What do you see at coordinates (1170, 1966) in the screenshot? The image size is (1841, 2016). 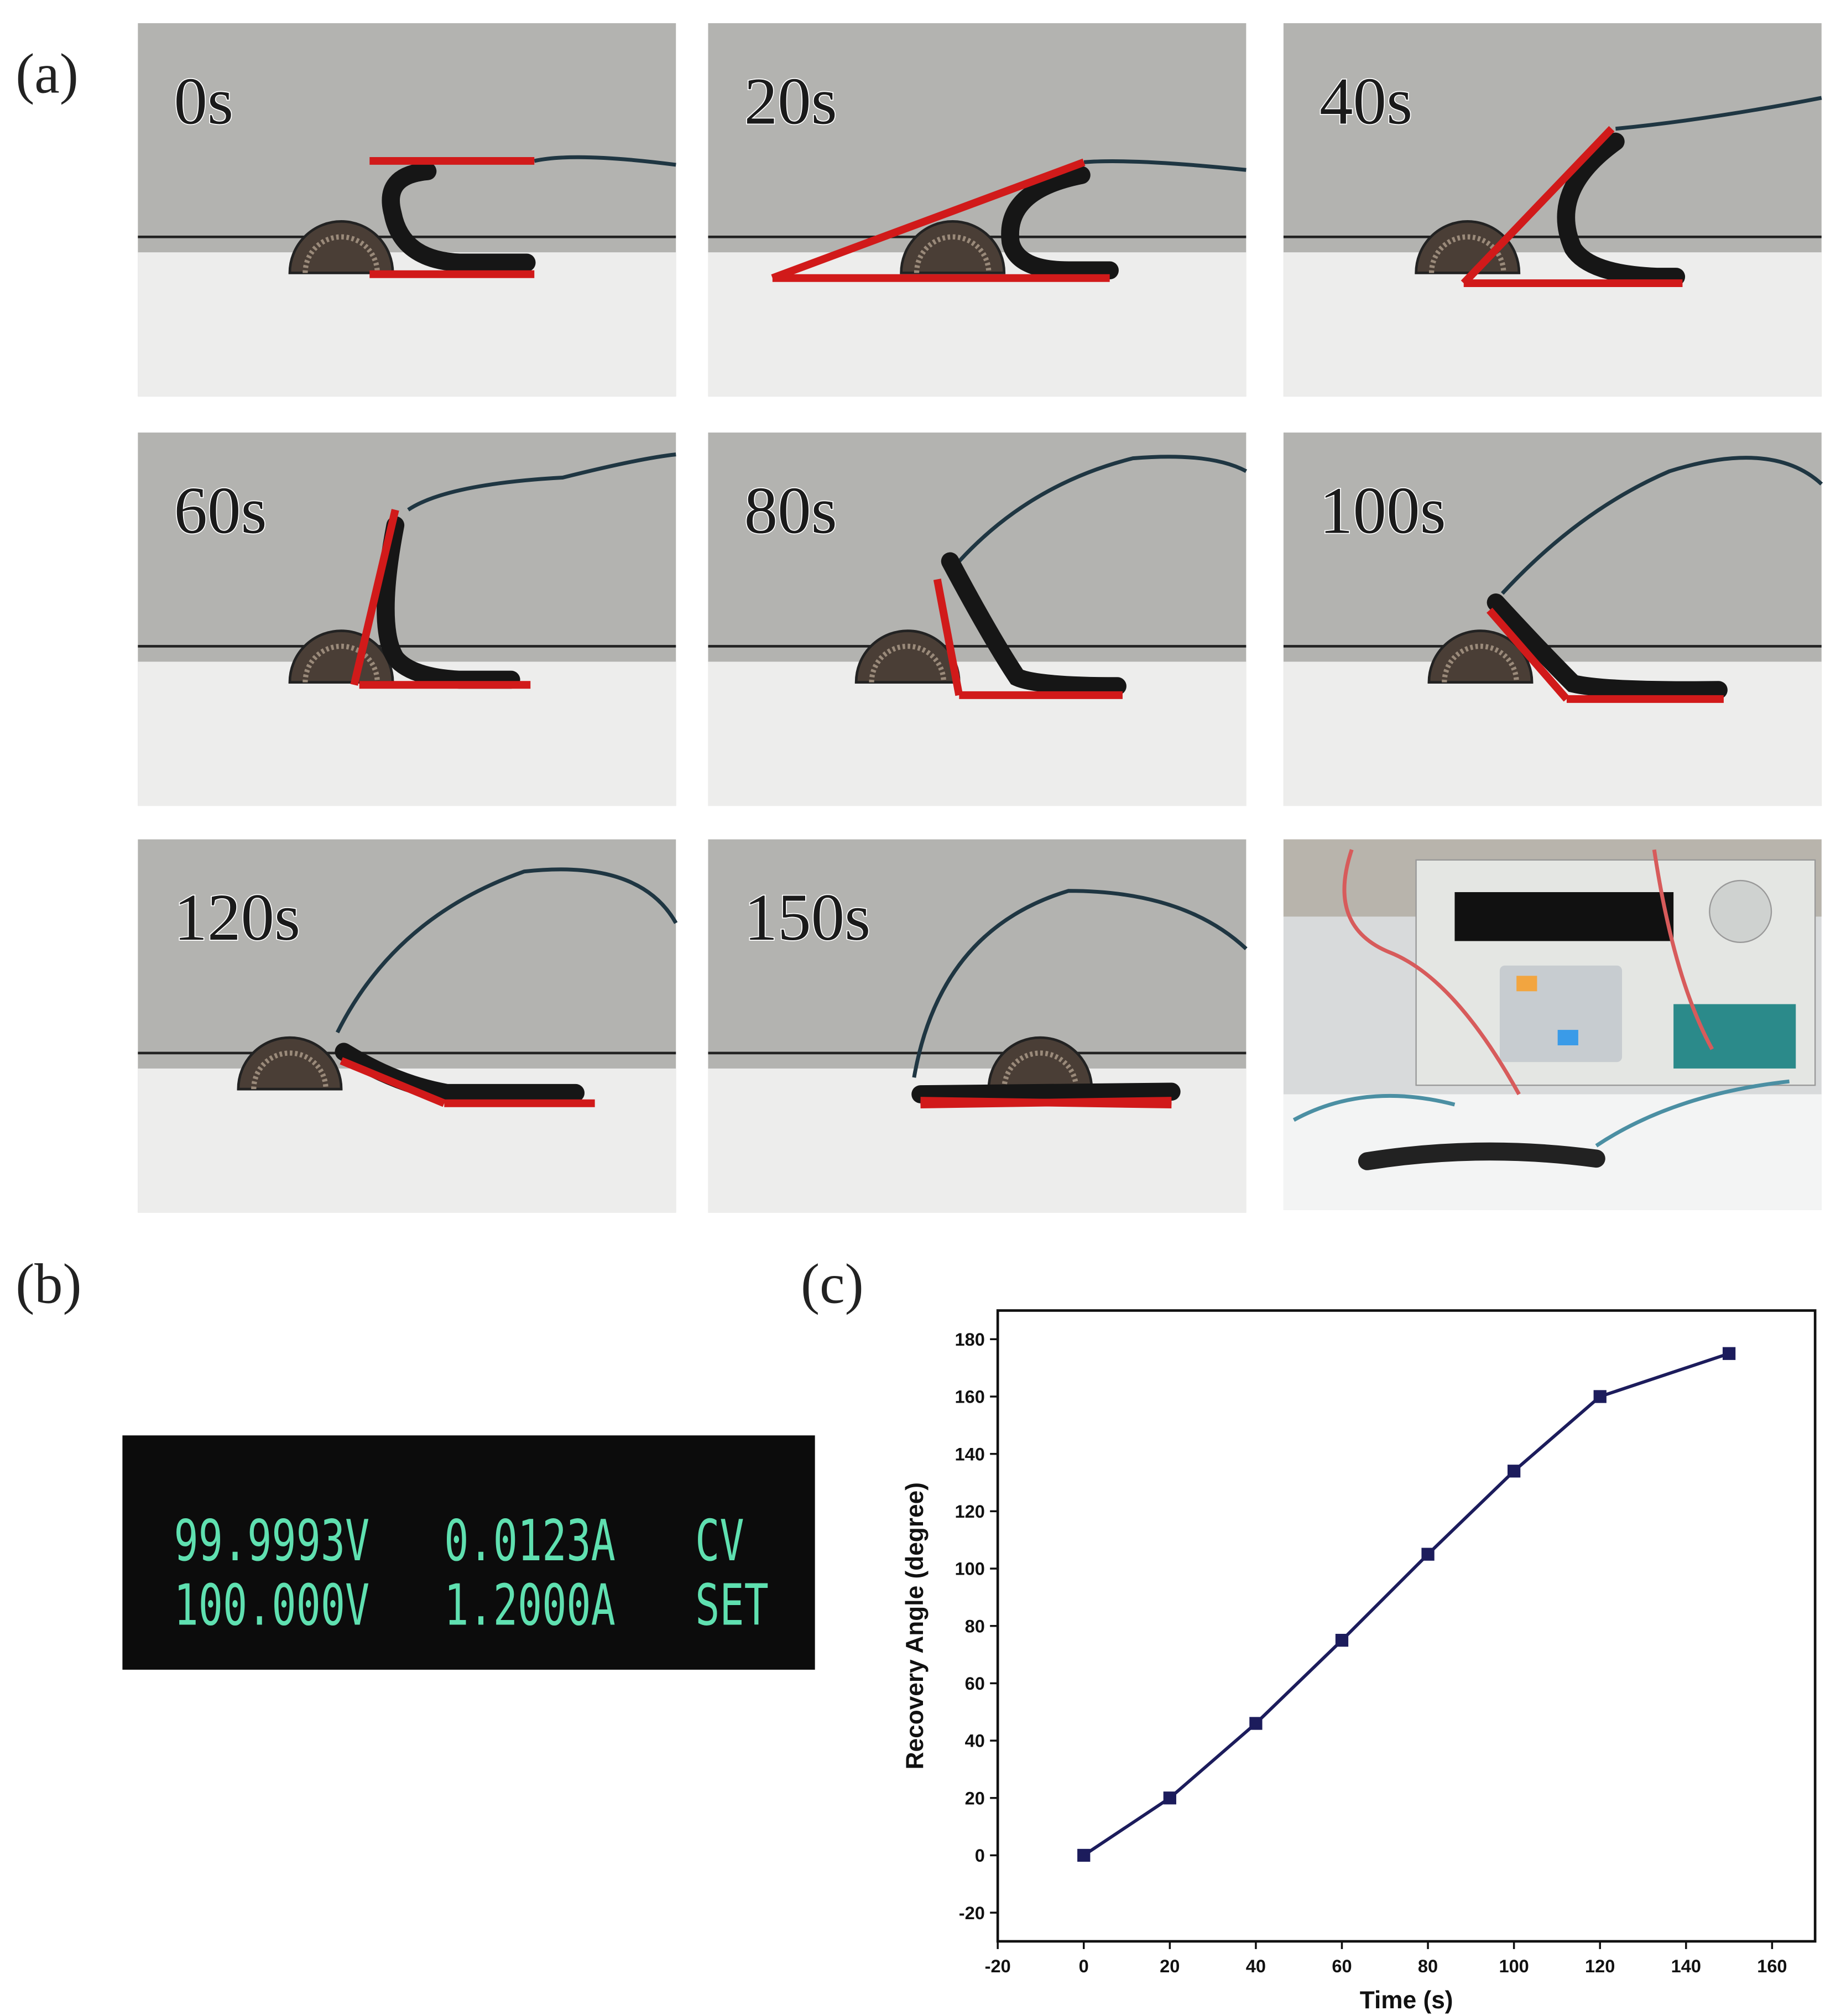 I see `x-tick-label: 20` at bounding box center [1170, 1966].